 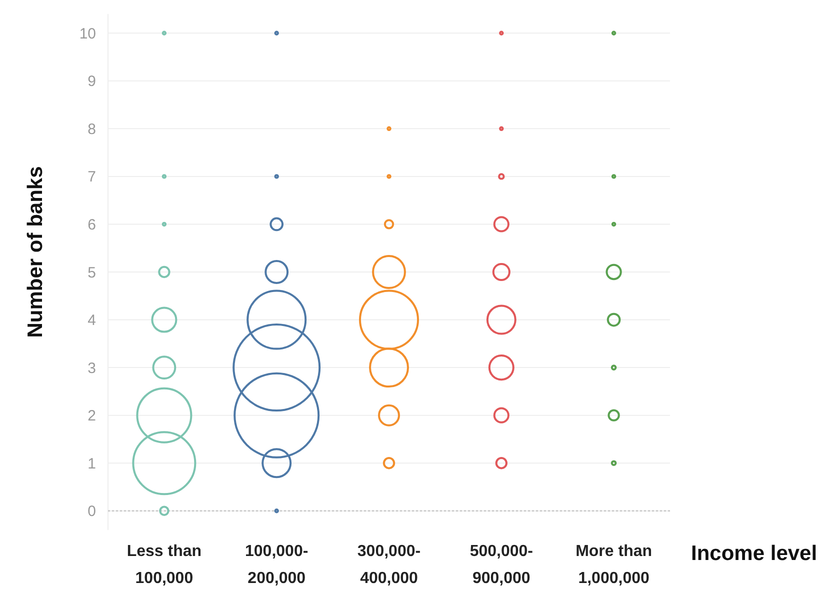 I want to click on y-tick-label: 8, so click(x=92, y=129).